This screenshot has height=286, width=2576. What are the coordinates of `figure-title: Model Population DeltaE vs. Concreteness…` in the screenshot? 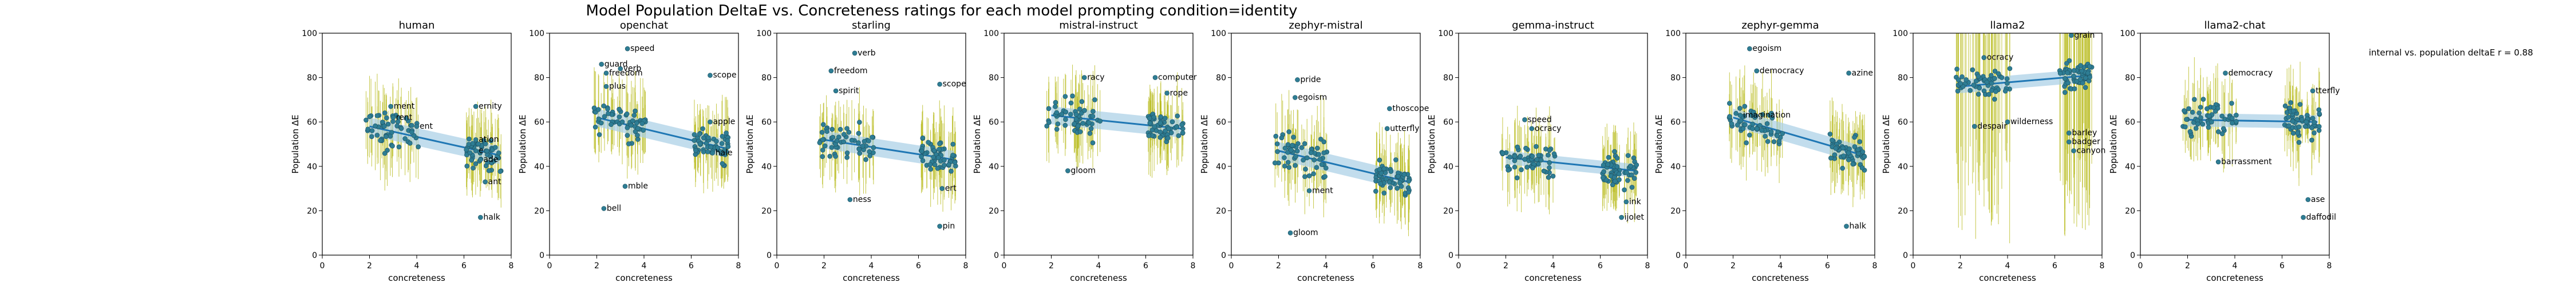 It's located at (942, 10).